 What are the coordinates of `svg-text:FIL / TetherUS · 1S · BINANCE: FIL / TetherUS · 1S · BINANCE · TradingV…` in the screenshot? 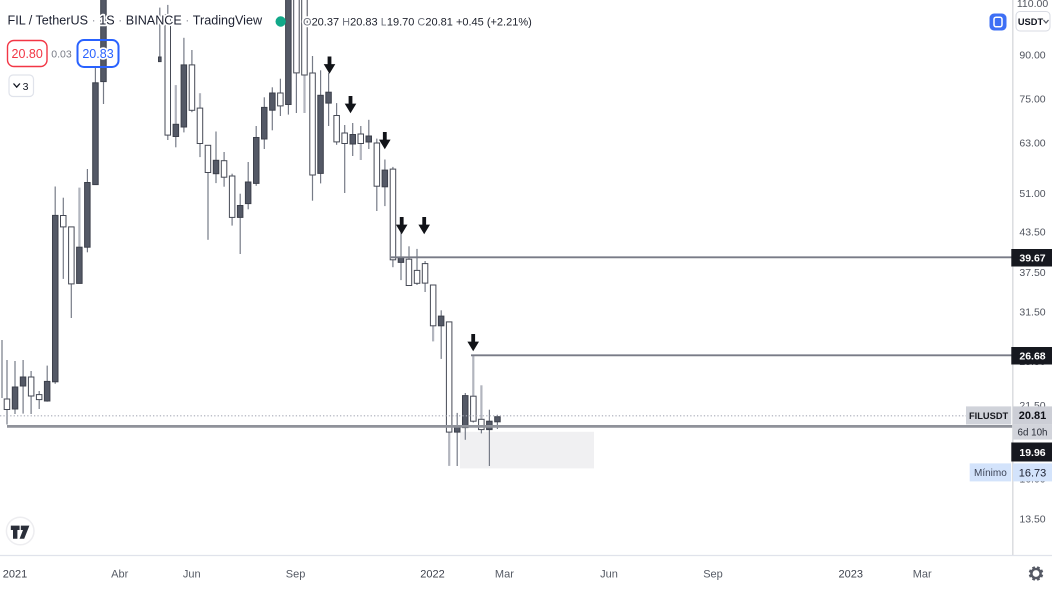 It's located at (135, 21).